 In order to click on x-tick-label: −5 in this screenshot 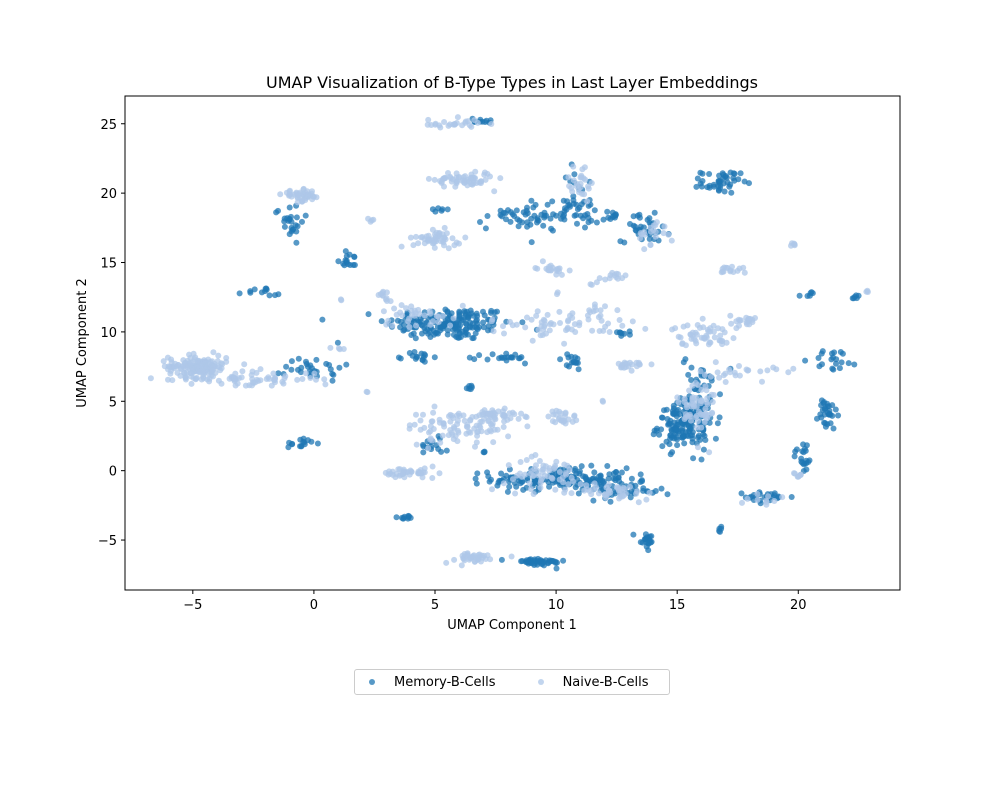, I will do `click(192, 605)`.